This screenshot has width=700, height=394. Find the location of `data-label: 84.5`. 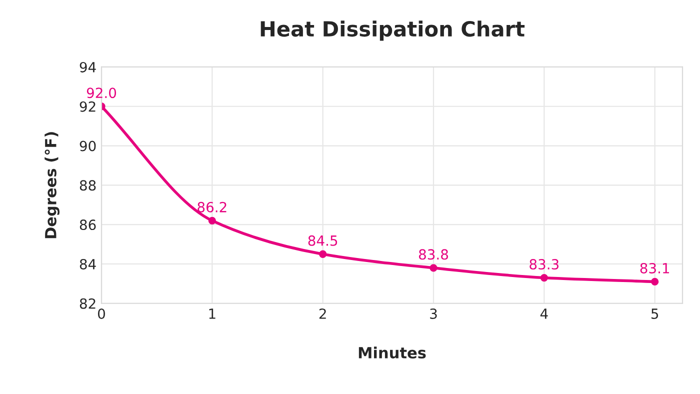

data-label: 84.5 is located at coordinates (323, 240).